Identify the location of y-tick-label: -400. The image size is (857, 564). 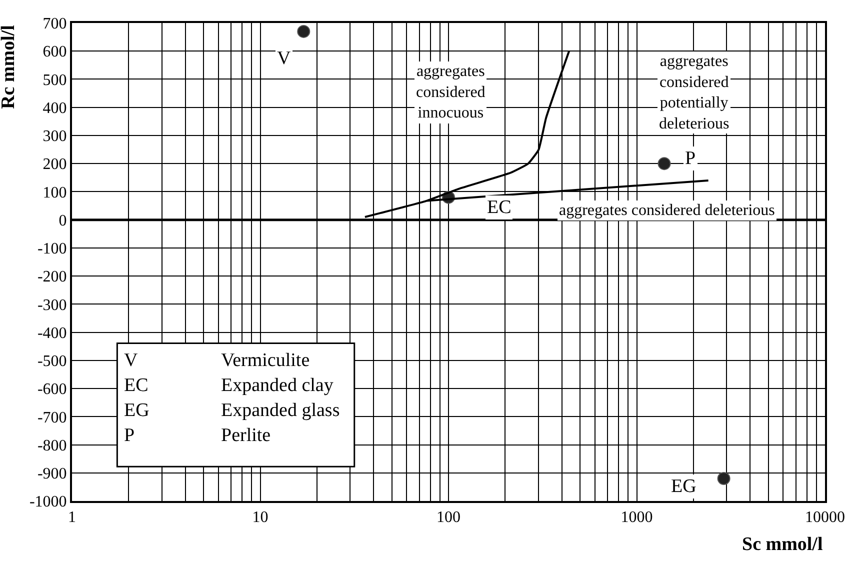
(52, 333).